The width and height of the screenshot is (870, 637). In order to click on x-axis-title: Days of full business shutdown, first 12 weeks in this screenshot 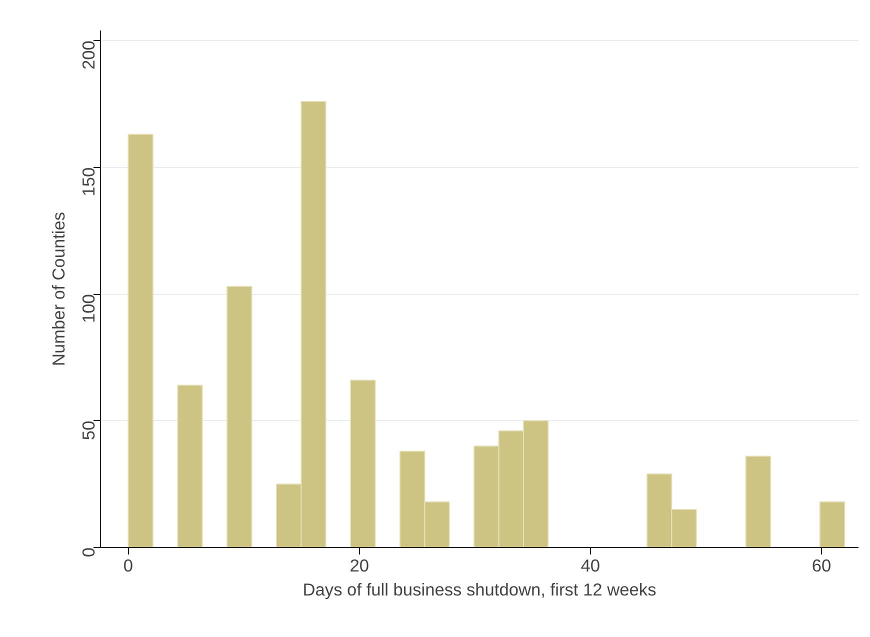, I will do `click(479, 590)`.